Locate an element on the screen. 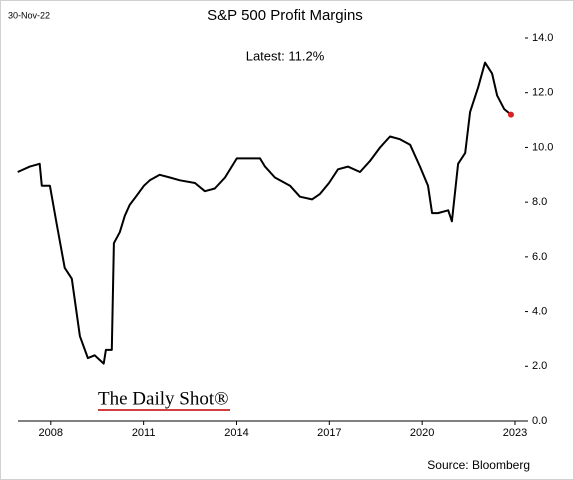 This screenshot has width=574, height=480. x-tick-label: 2020 is located at coordinates (422, 433).